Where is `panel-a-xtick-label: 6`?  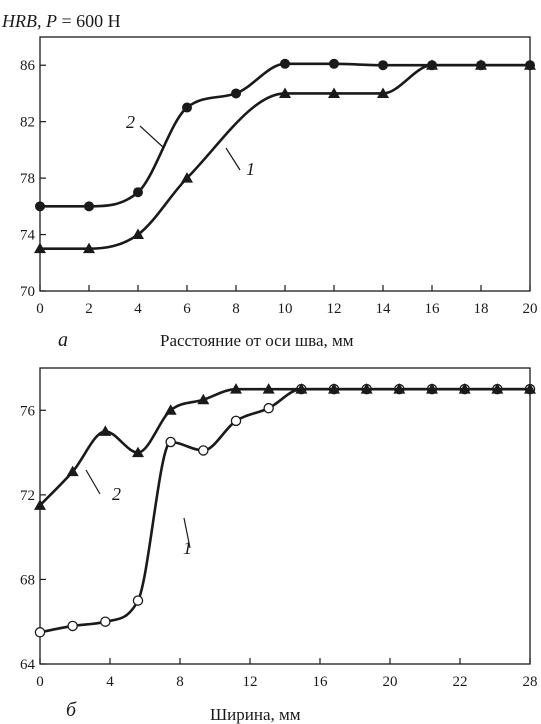 panel-a-xtick-label: 6 is located at coordinates (187, 309).